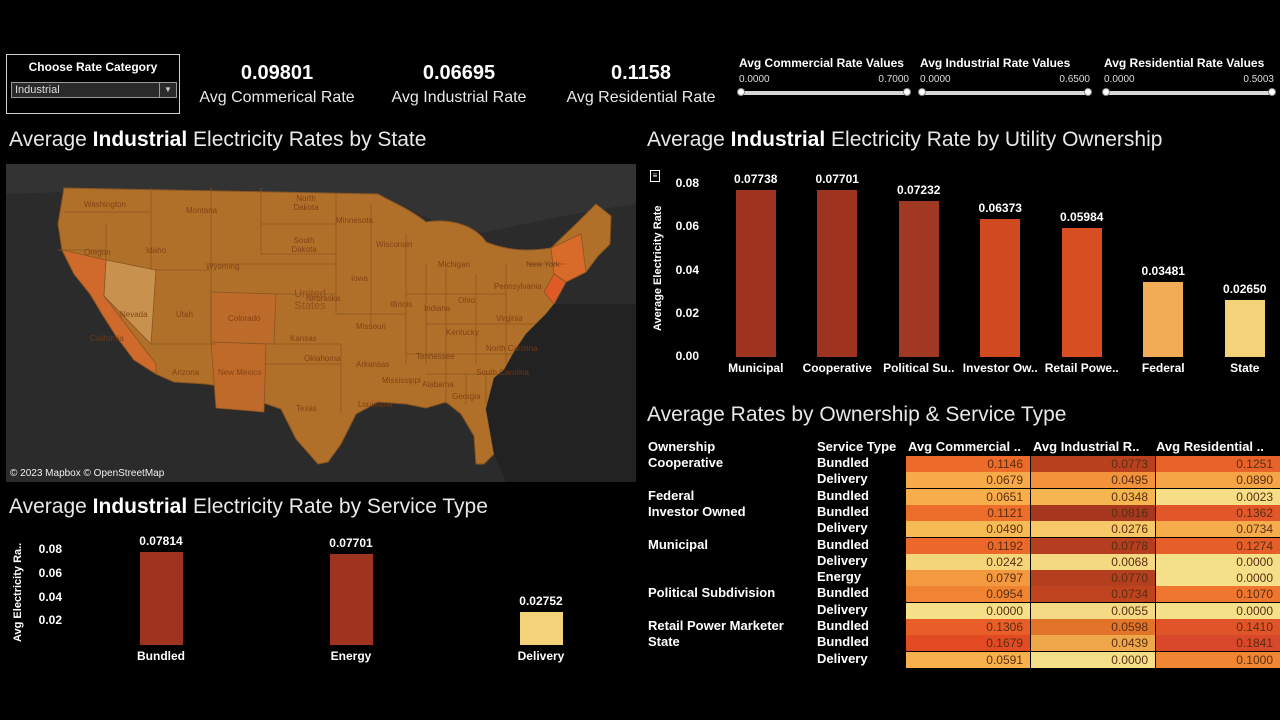 The image size is (1280, 720). I want to click on rate-cell: 0.0490, so click(968, 529).